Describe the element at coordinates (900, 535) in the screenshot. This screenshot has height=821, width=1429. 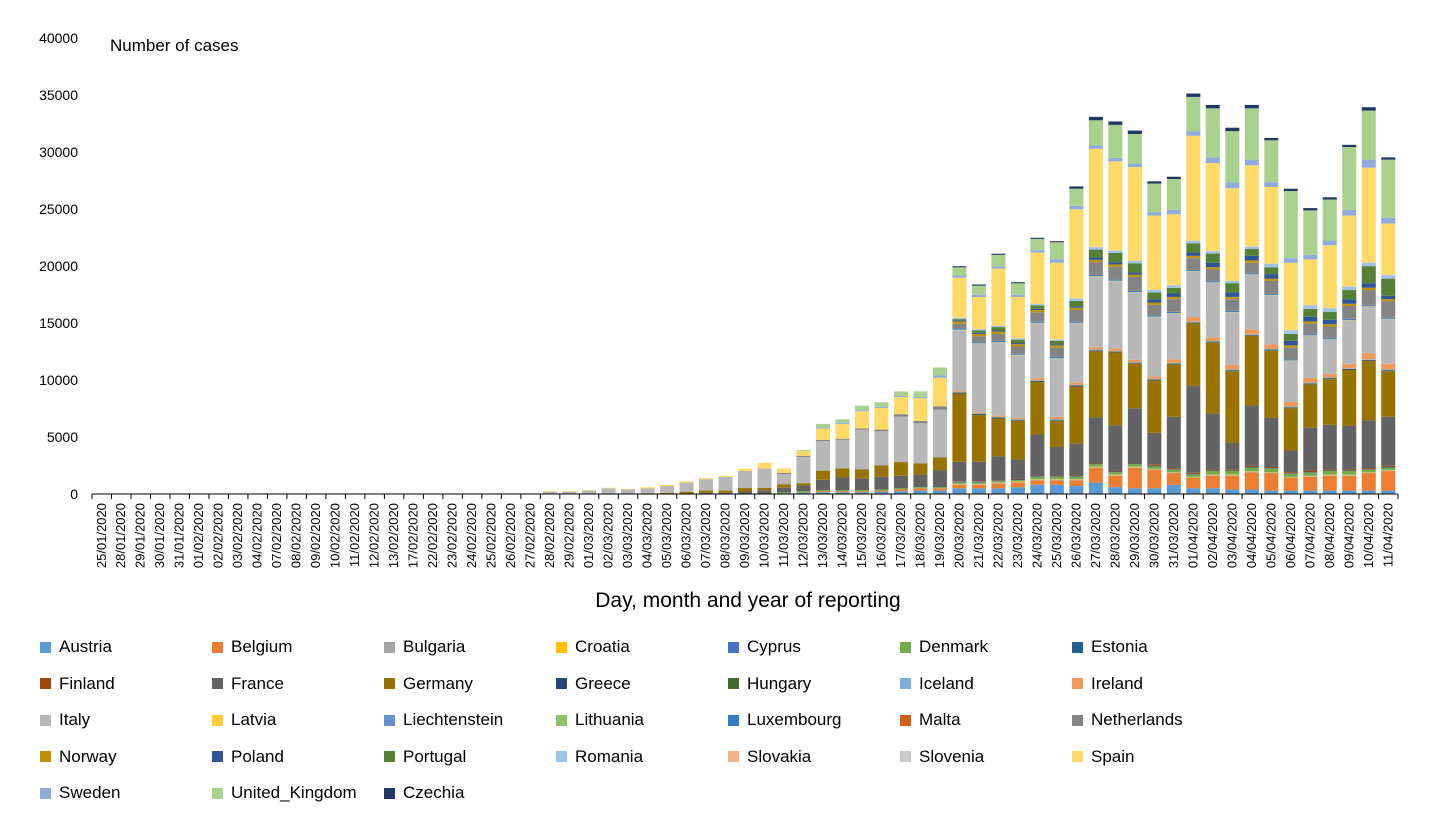
I see `x-tick-label: 17/03/2020` at that location.